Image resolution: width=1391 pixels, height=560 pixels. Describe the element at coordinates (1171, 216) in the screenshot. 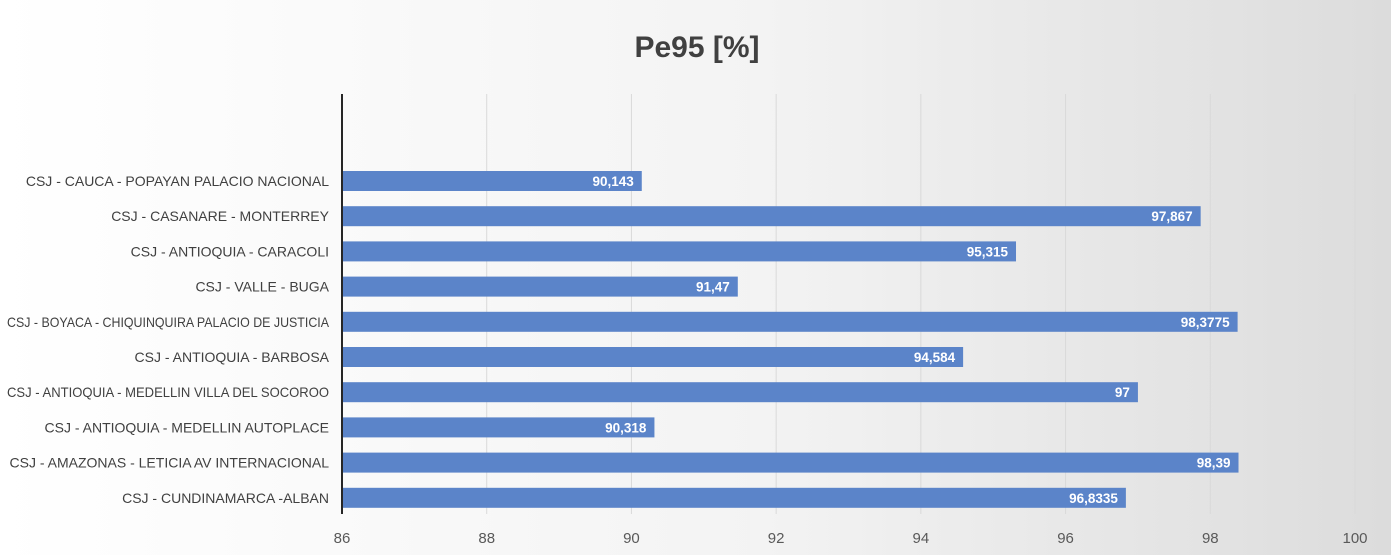

I see `data-label: 97,867` at that location.